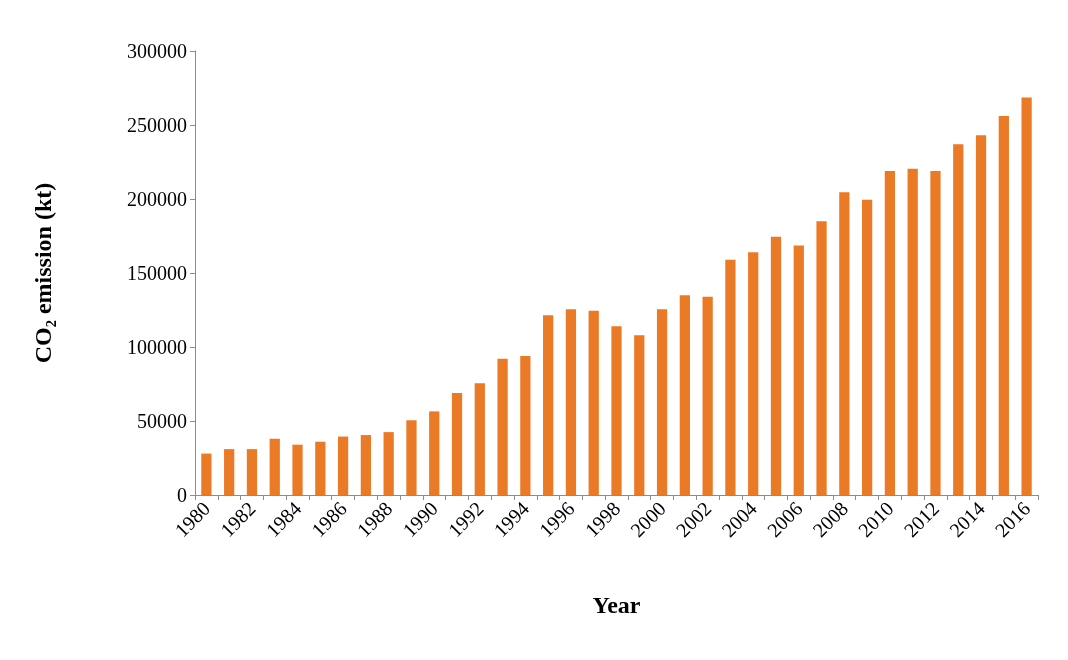 Image resolution: width=1068 pixels, height=660 pixels. I want to click on x-tick-label: 1982, so click(237, 519).